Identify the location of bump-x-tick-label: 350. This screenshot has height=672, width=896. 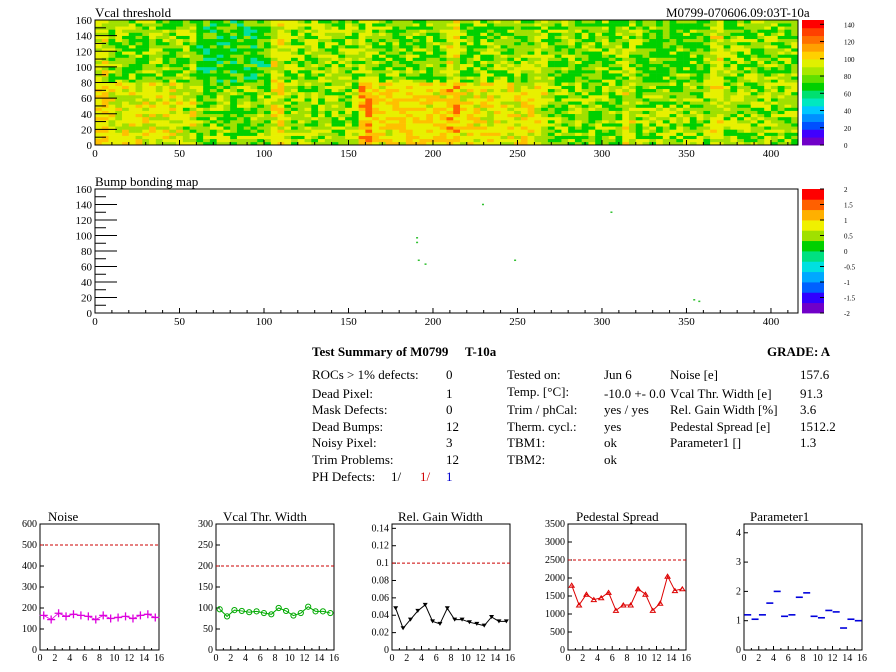
(686, 322).